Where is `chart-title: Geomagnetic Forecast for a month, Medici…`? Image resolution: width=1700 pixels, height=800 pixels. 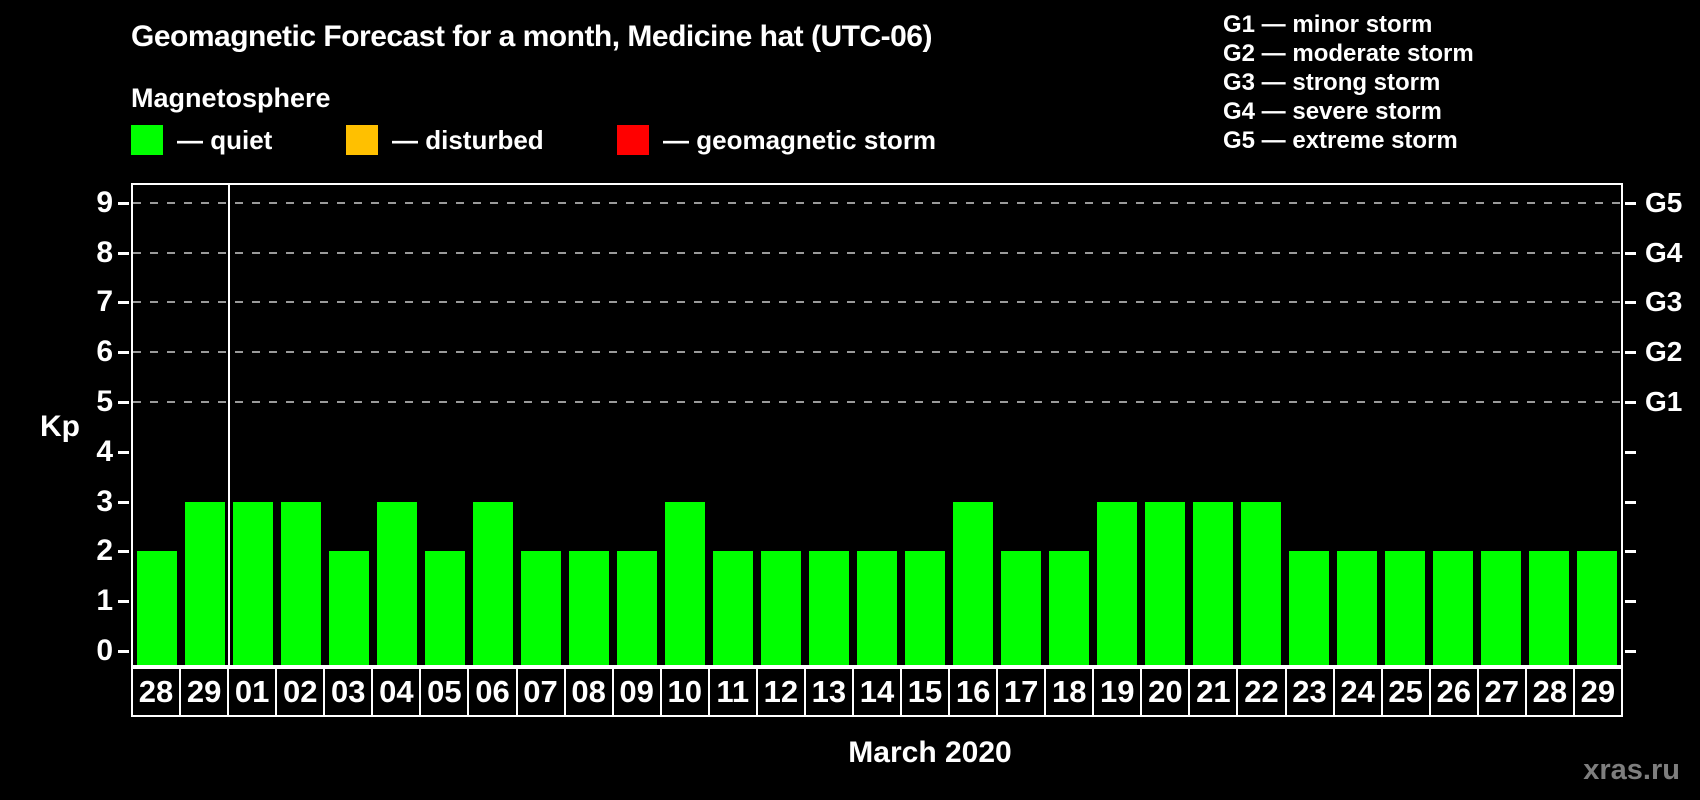
chart-title: Geomagnetic Forecast for a month, Medici… is located at coordinates (531, 36).